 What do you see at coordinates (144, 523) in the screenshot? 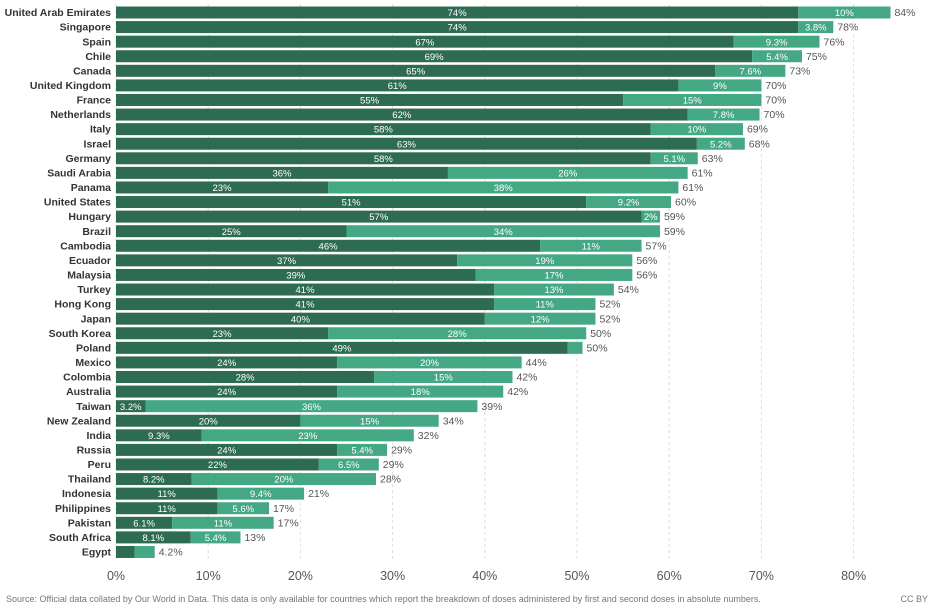
I see `bar-first-dose-label: 6.1%` at bounding box center [144, 523].